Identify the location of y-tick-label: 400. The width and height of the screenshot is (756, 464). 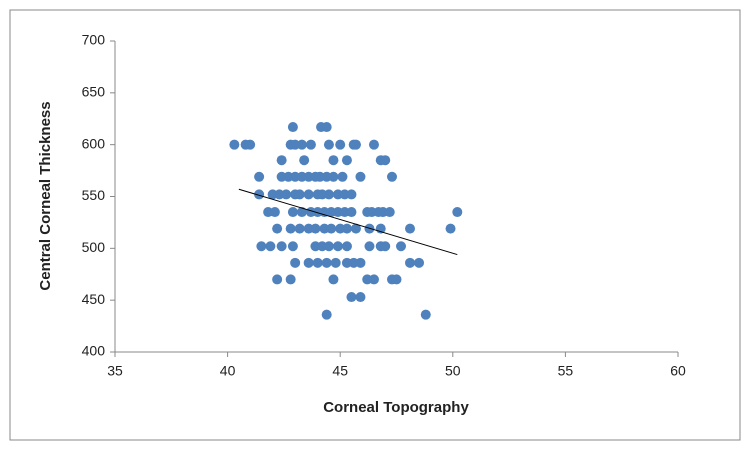
(94, 351).